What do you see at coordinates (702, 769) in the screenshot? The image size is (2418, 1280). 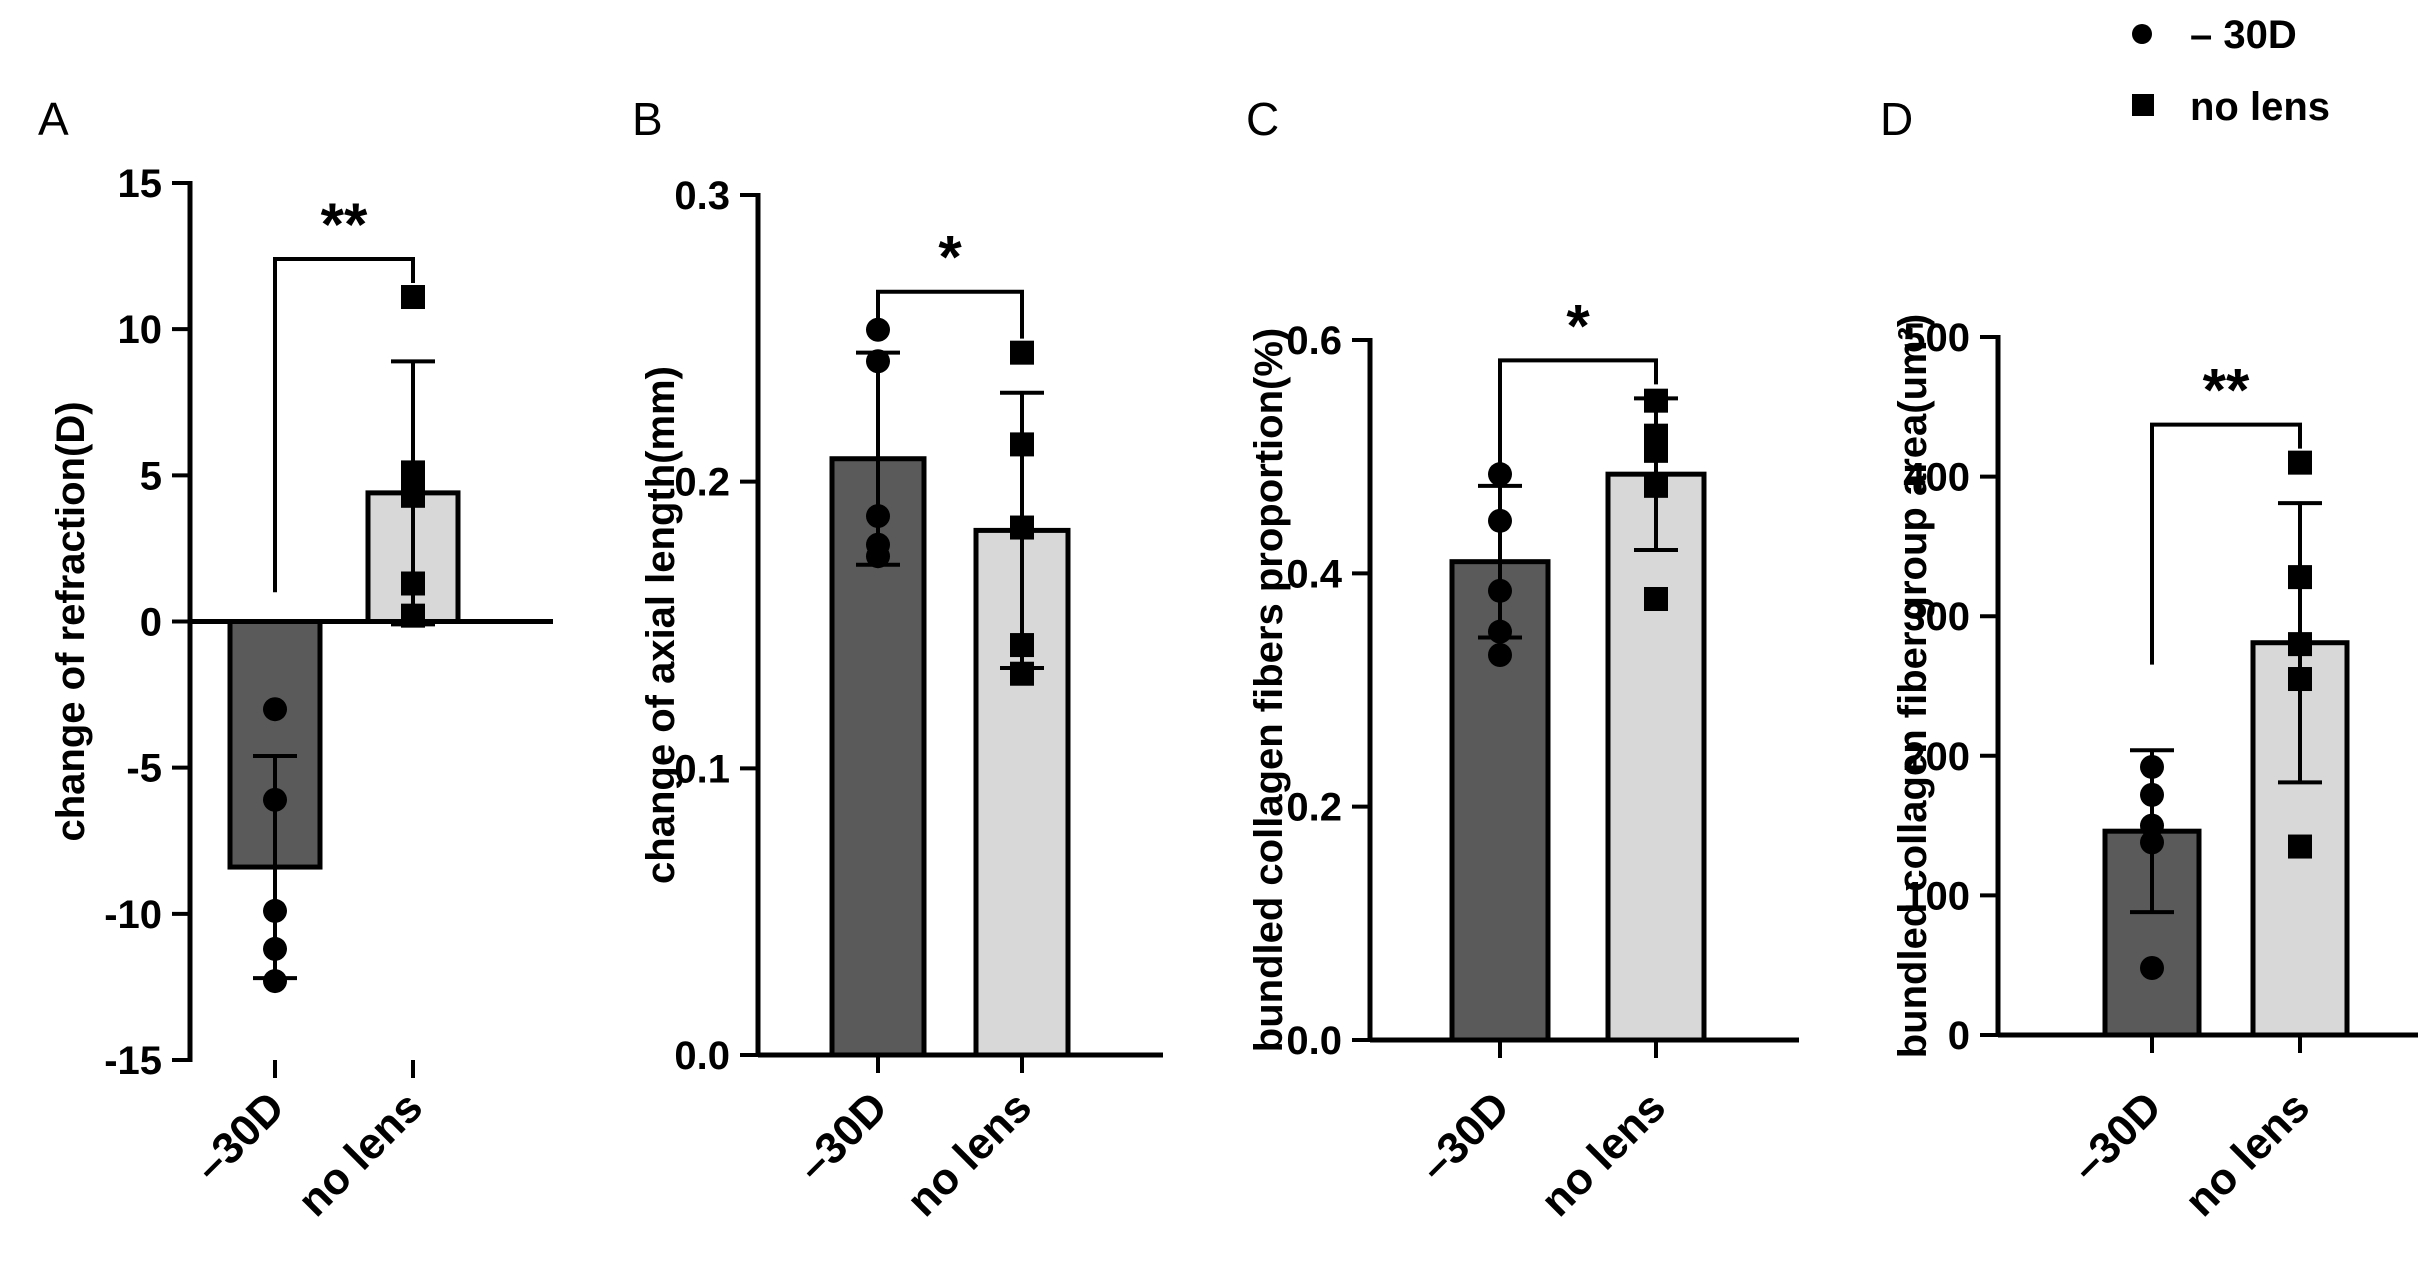 I see `y-tick-label: 0.1` at bounding box center [702, 769].